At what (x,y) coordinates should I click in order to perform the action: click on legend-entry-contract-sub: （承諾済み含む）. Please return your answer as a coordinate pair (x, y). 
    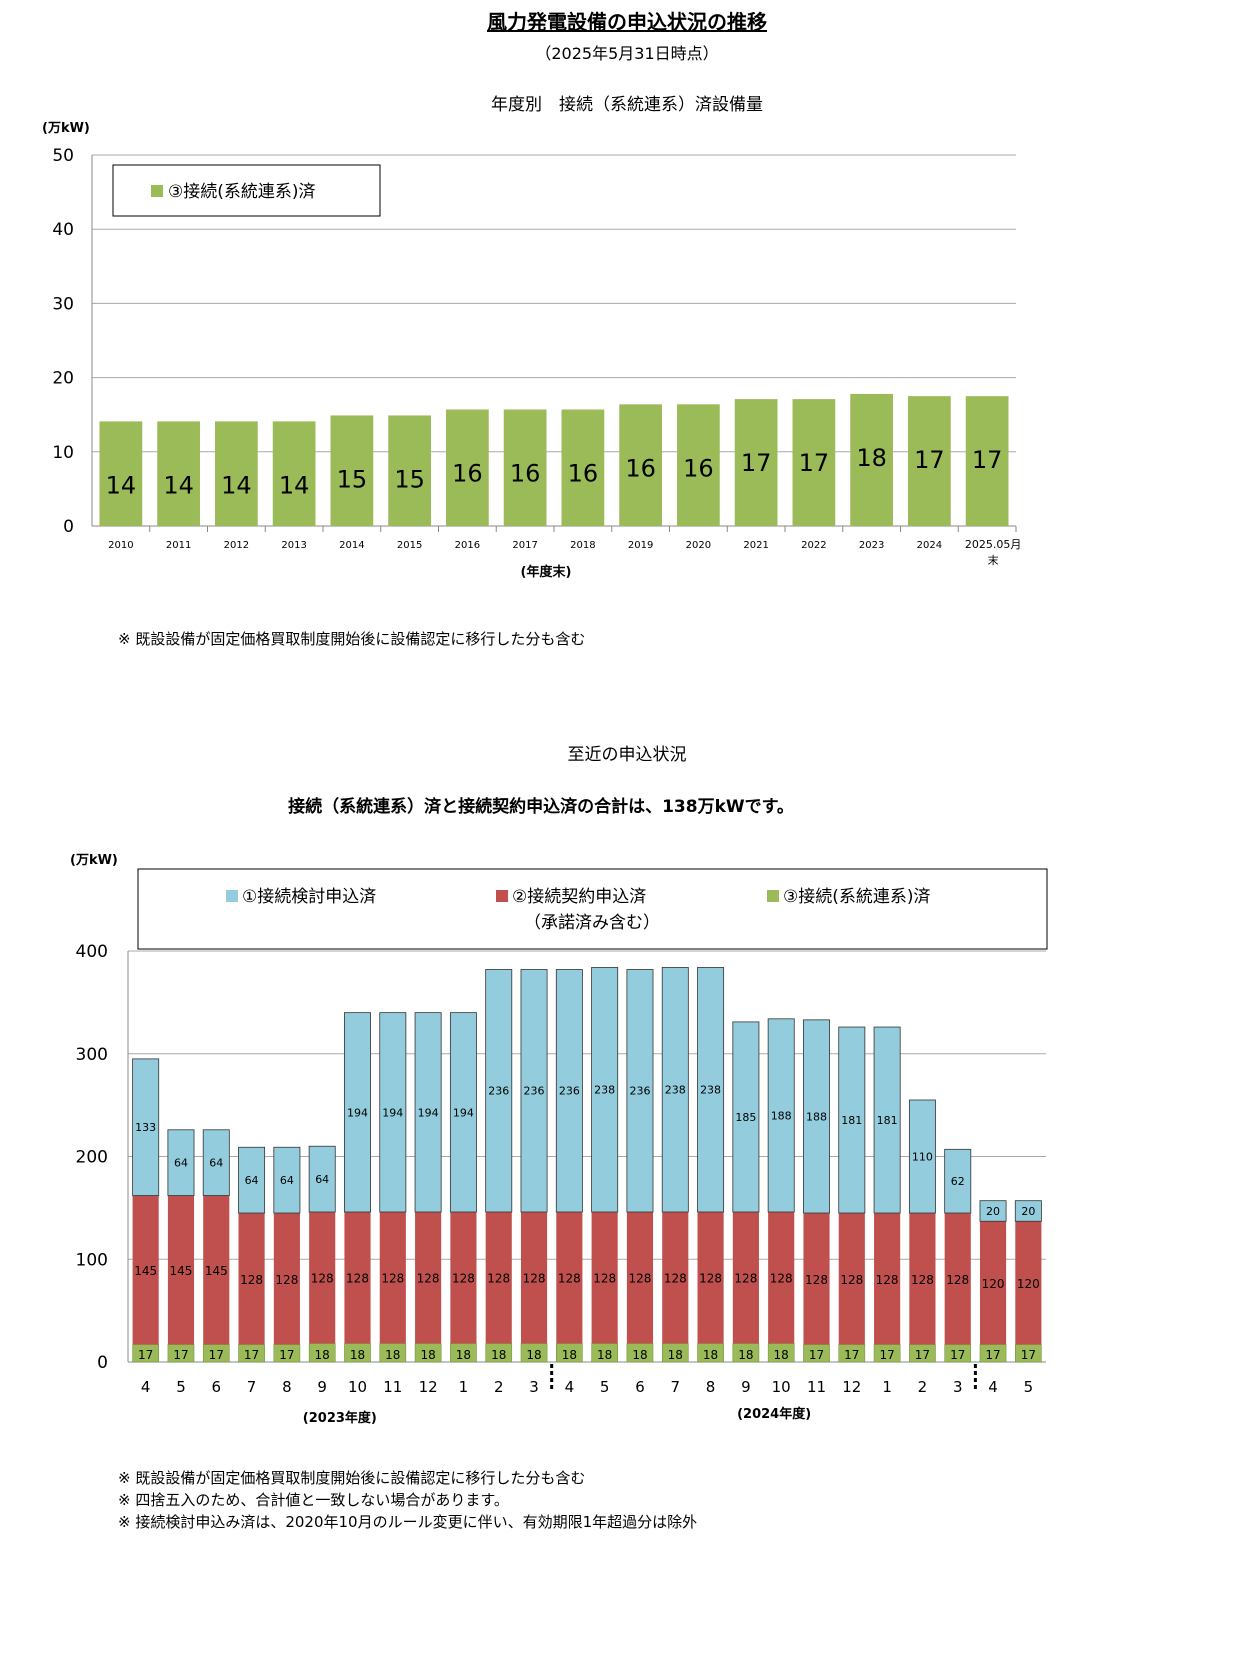
    Looking at the image, I should click on (592, 923).